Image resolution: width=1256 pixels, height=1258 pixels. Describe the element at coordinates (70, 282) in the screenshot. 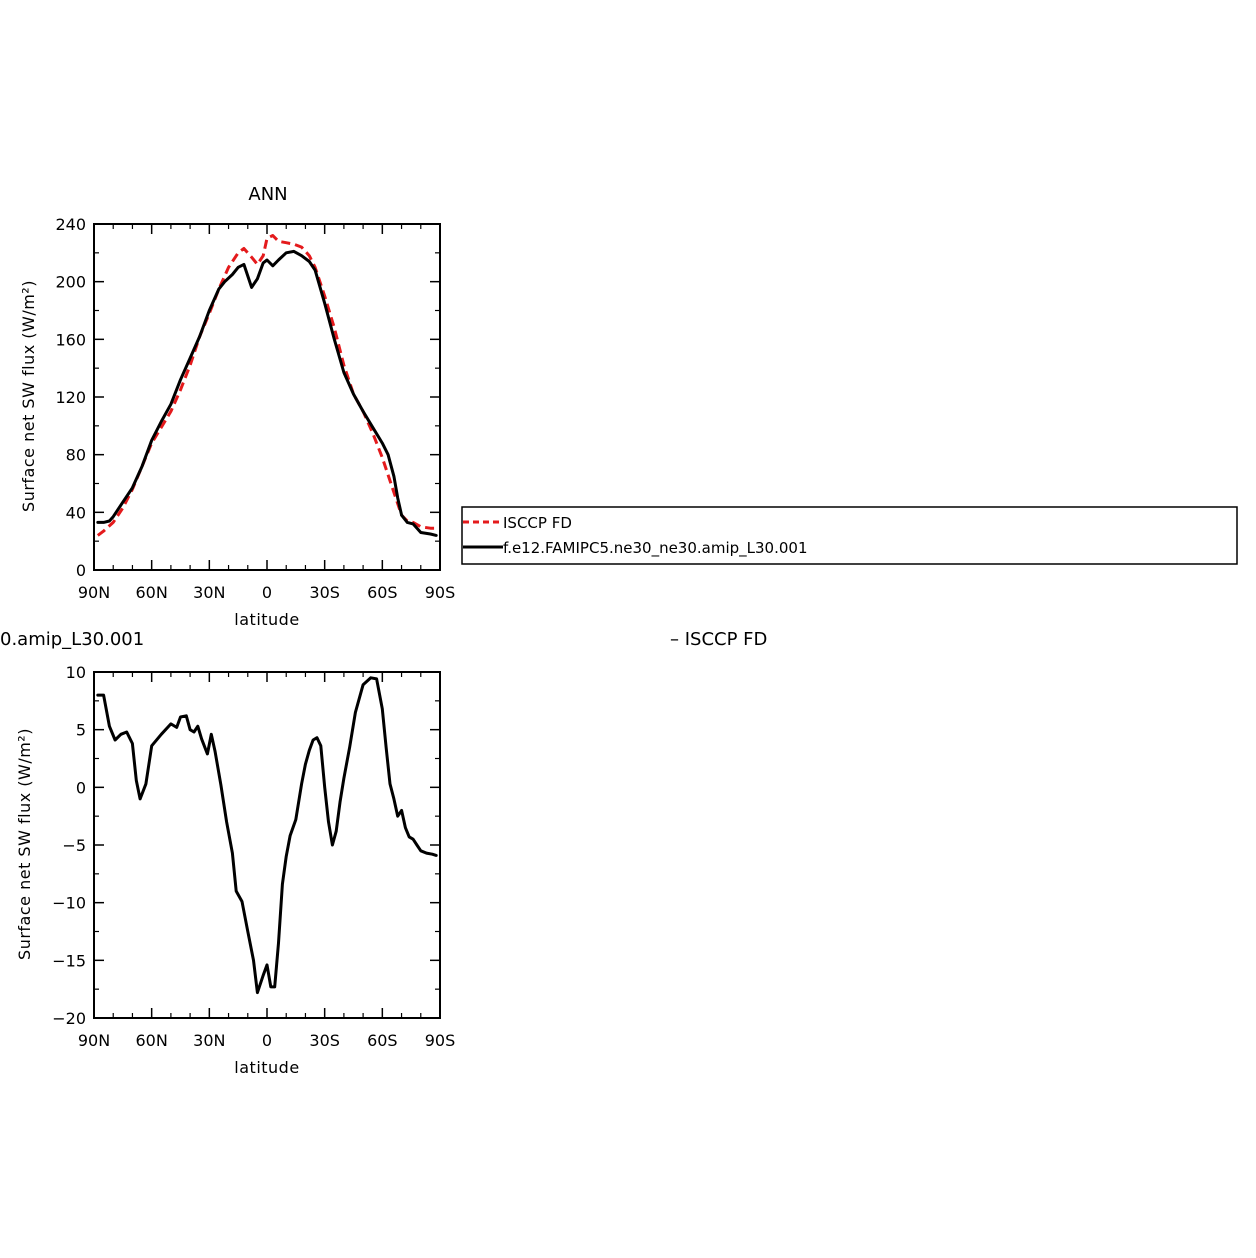

I see `y-tick-label: 200` at that location.